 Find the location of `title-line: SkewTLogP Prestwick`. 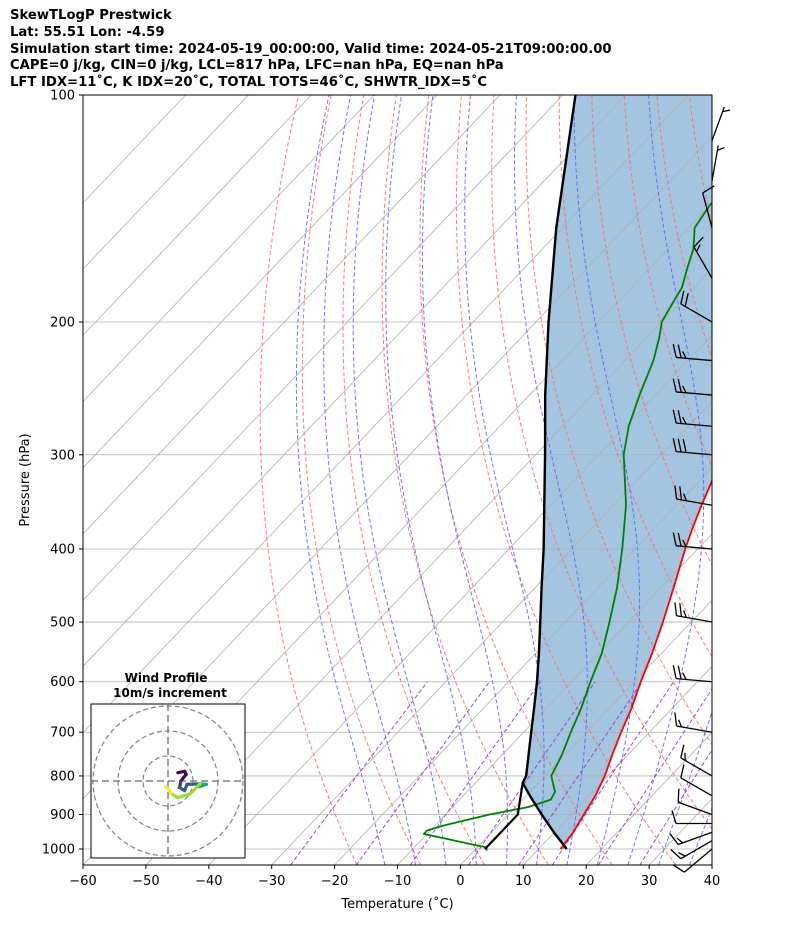

title-line: SkewTLogP Prestwick is located at coordinates (91, 15).